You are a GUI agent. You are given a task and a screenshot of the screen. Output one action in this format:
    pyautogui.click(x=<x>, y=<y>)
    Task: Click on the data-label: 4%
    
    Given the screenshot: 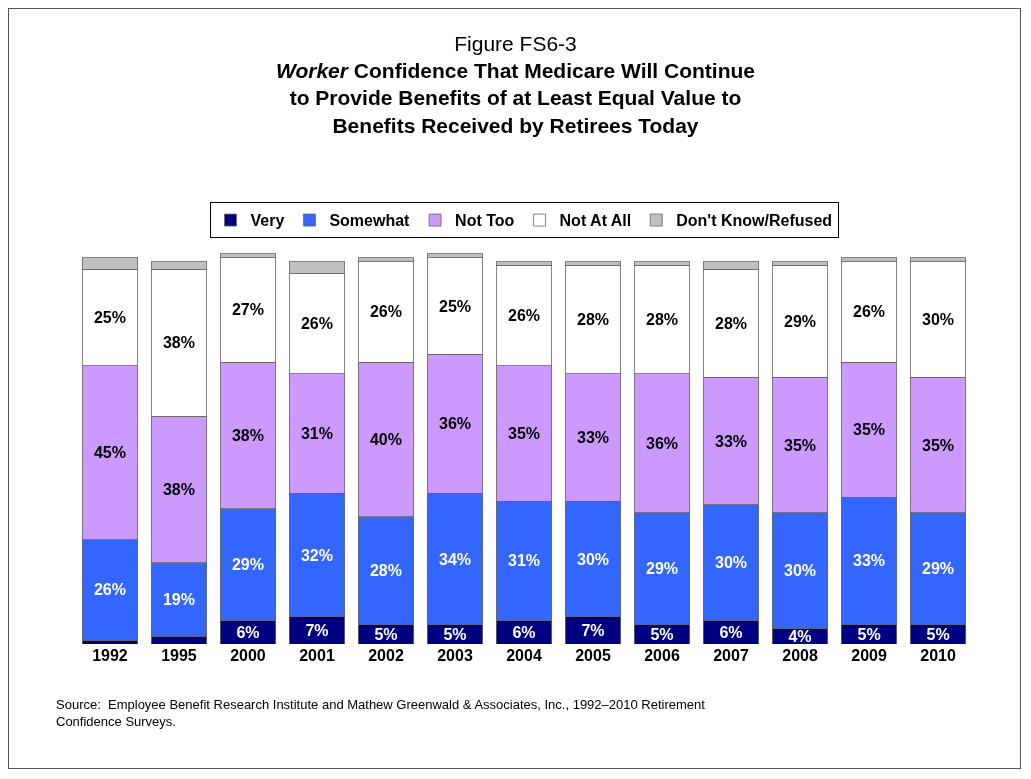 What is the action you would take?
    pyautogui.click(x=800, y=636)
    